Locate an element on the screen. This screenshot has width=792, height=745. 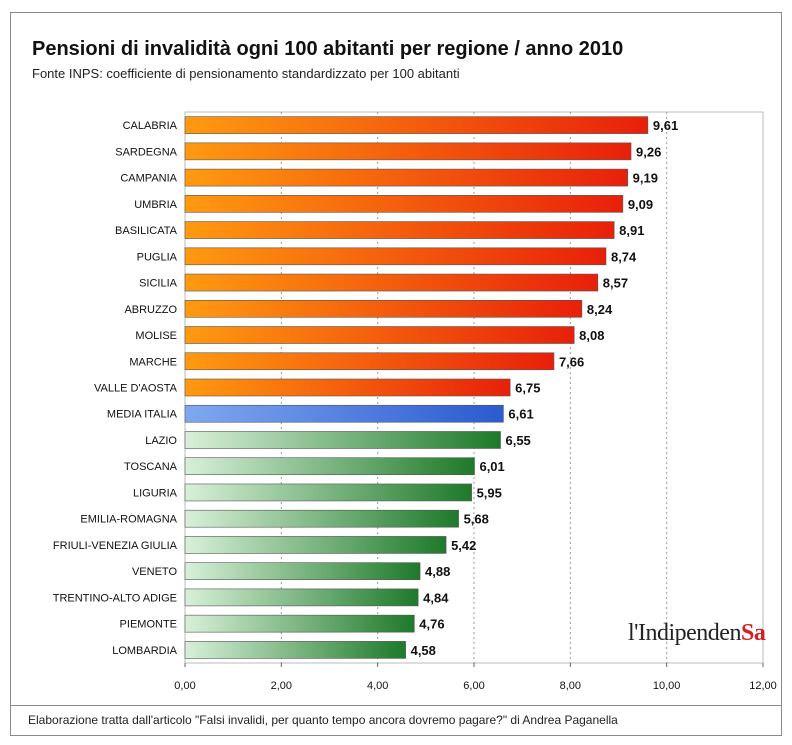
value-label: 8,08 is located at coordinates (591, 335).